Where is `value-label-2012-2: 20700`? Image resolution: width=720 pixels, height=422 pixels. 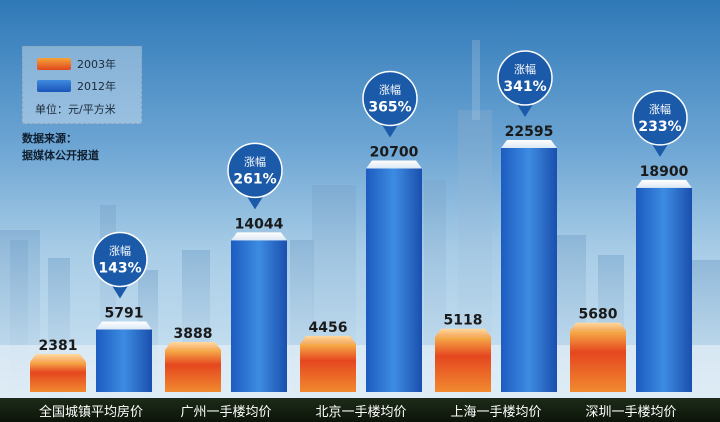
value-label-2012-2: 20700 is located at coordinates (394, 152).